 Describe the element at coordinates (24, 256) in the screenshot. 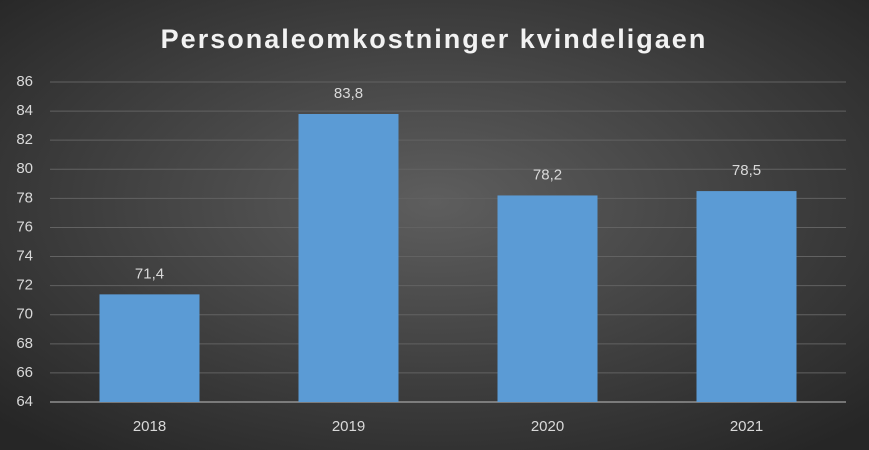

I see `y-tick-label: 74` at that location.